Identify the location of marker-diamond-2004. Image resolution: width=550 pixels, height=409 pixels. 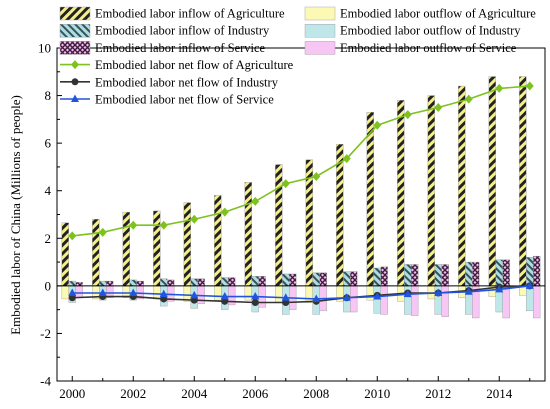
(194, 219).